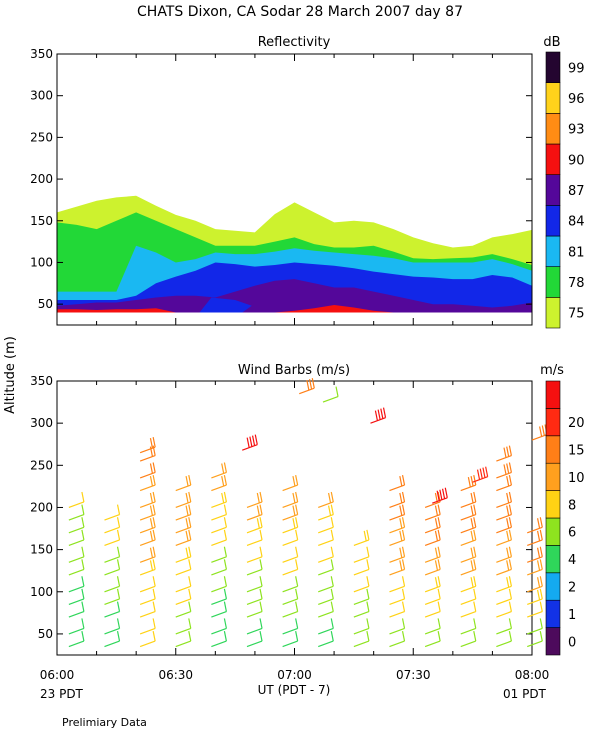 This screenshot has width=600, height=750. I want to click on x-tick-label: 07:00, so click(294, 675).